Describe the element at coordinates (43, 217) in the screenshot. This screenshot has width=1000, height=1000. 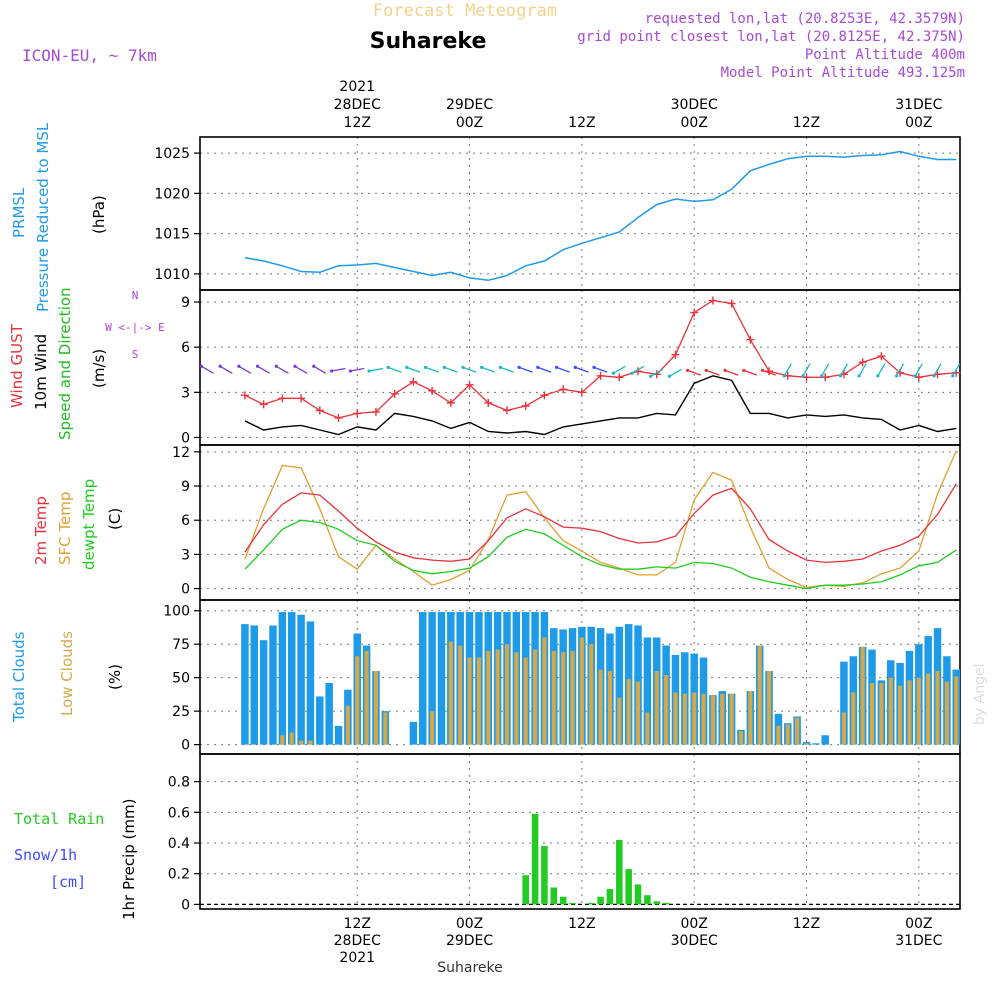
I see `pressure-label-2: Pressure Reduced to MSL` at that location.